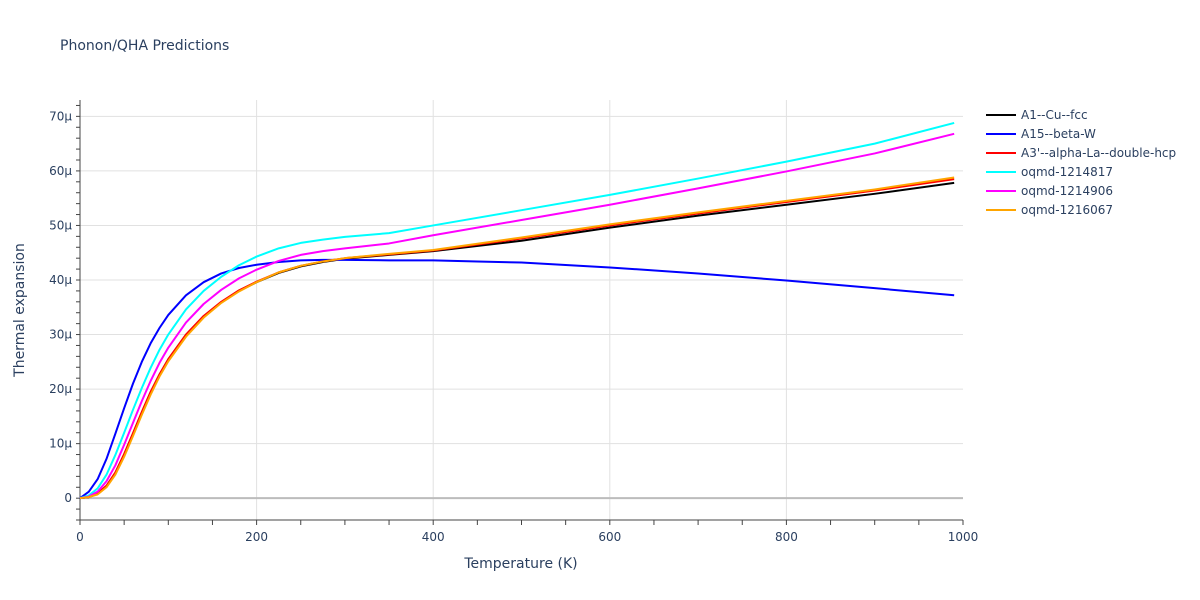 The image size is (1200, 600). Describe the element at coordinates (60, 225) in the screenshot. I see `y-tick-label: 50μ` at that location.